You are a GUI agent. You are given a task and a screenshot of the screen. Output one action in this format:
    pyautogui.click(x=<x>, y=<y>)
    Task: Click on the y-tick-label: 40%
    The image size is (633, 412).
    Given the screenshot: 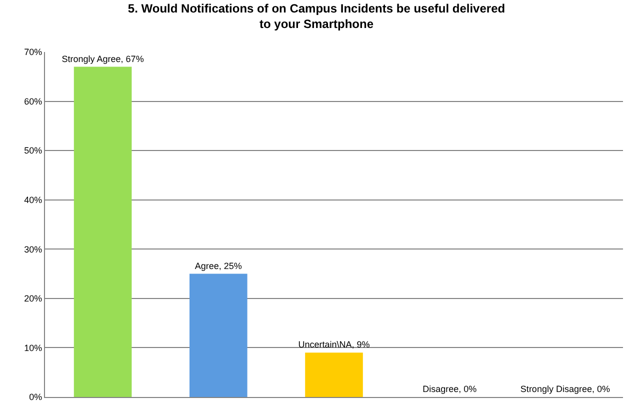 What is the action you would take?
    pyautogui.click(x=33, y=200)
    